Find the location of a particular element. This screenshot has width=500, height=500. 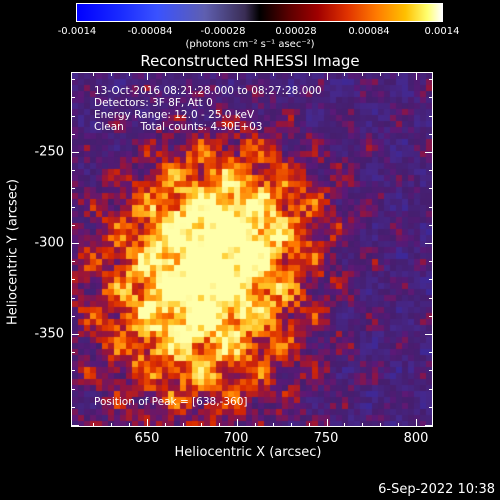

colorbar-tick-label: -0.0014 is located at coordinates (77, 31).